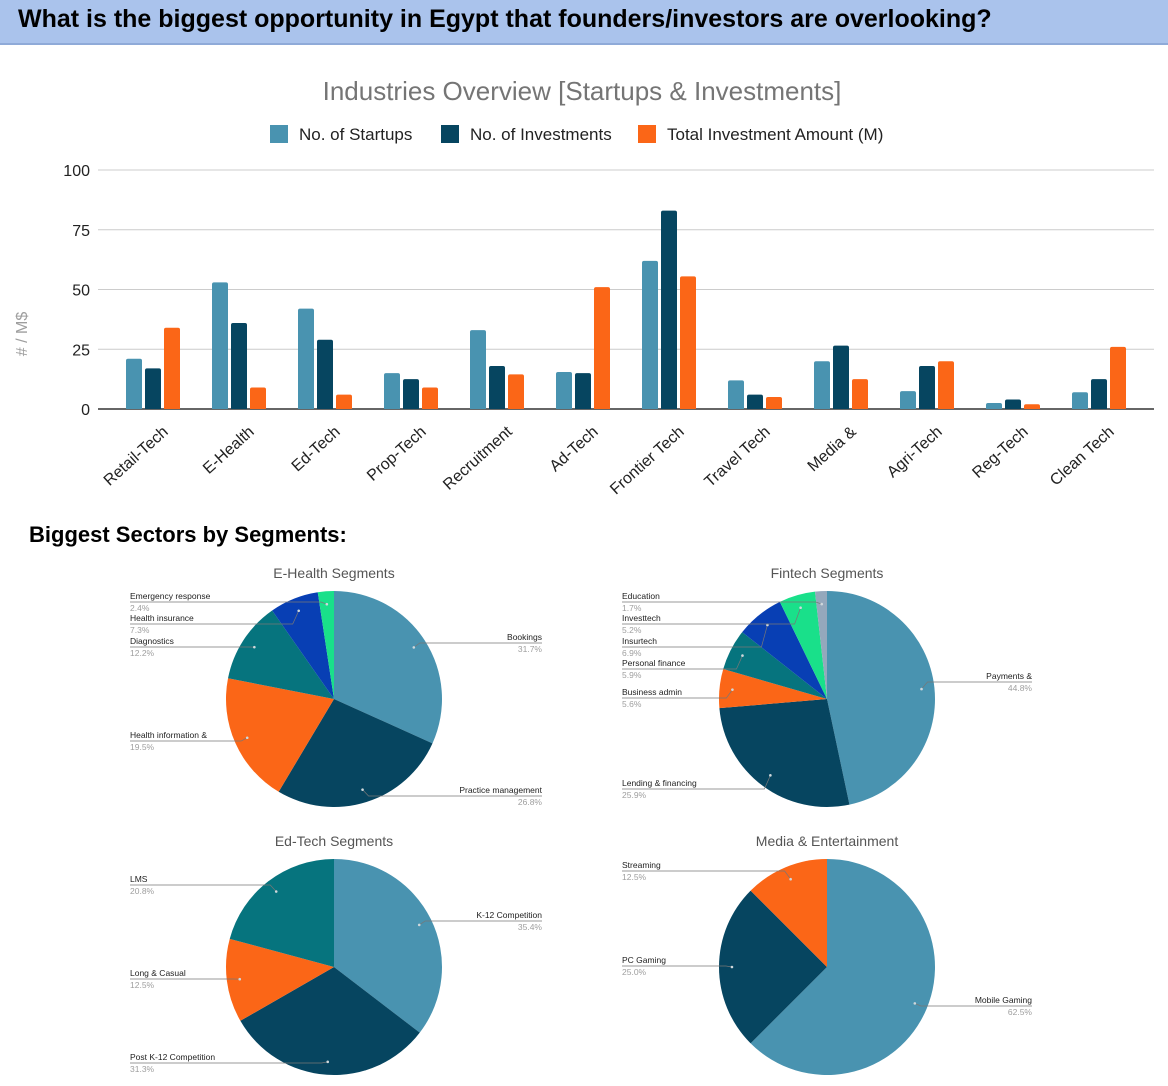 The image size is (1168, 1086). I want to click on pie-slice-pct: 7.3%, so click(140, 630).